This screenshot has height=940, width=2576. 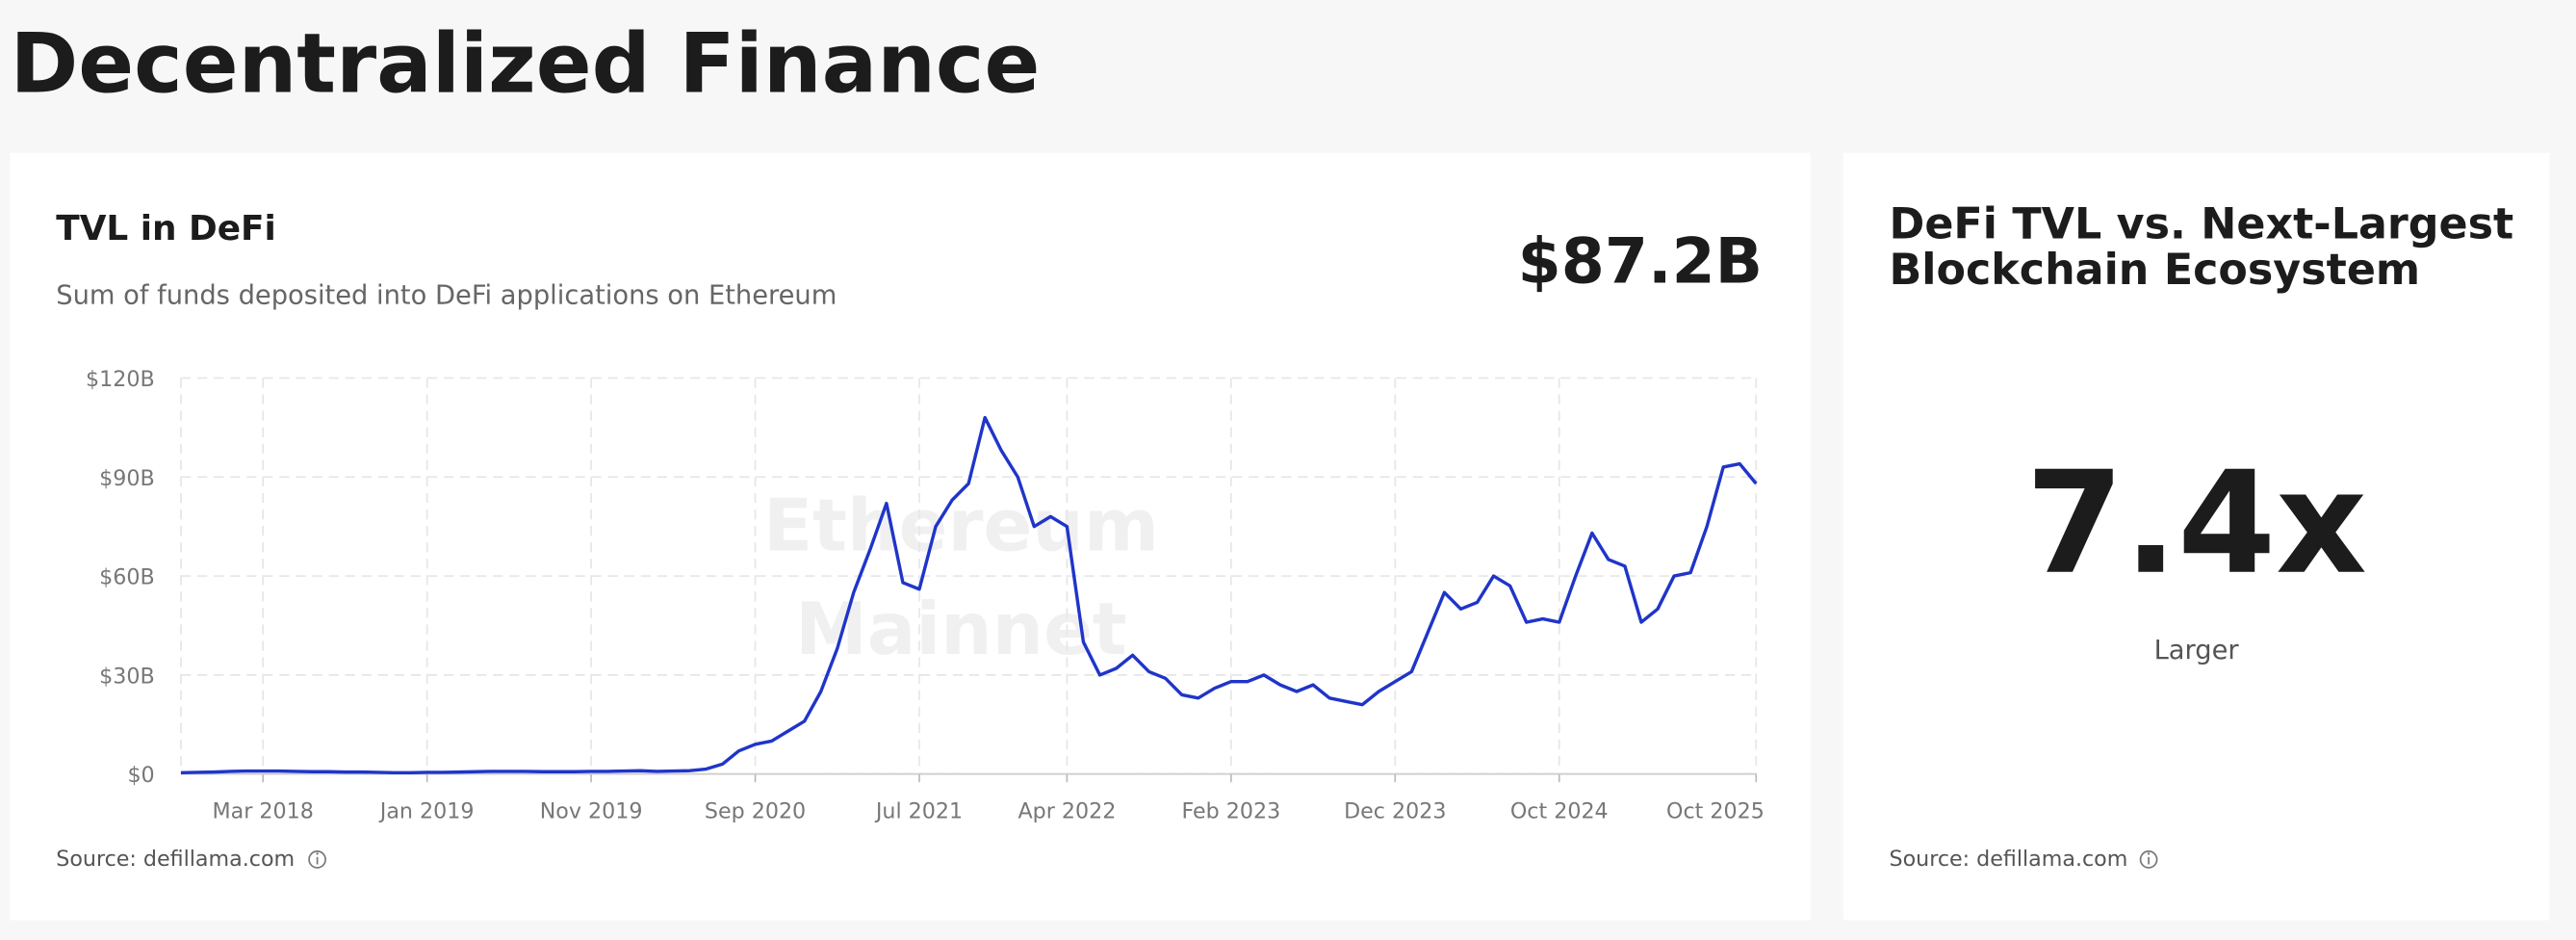 I want to click on x-tick-label: Feb 2023, so click(x=1230, y=811).